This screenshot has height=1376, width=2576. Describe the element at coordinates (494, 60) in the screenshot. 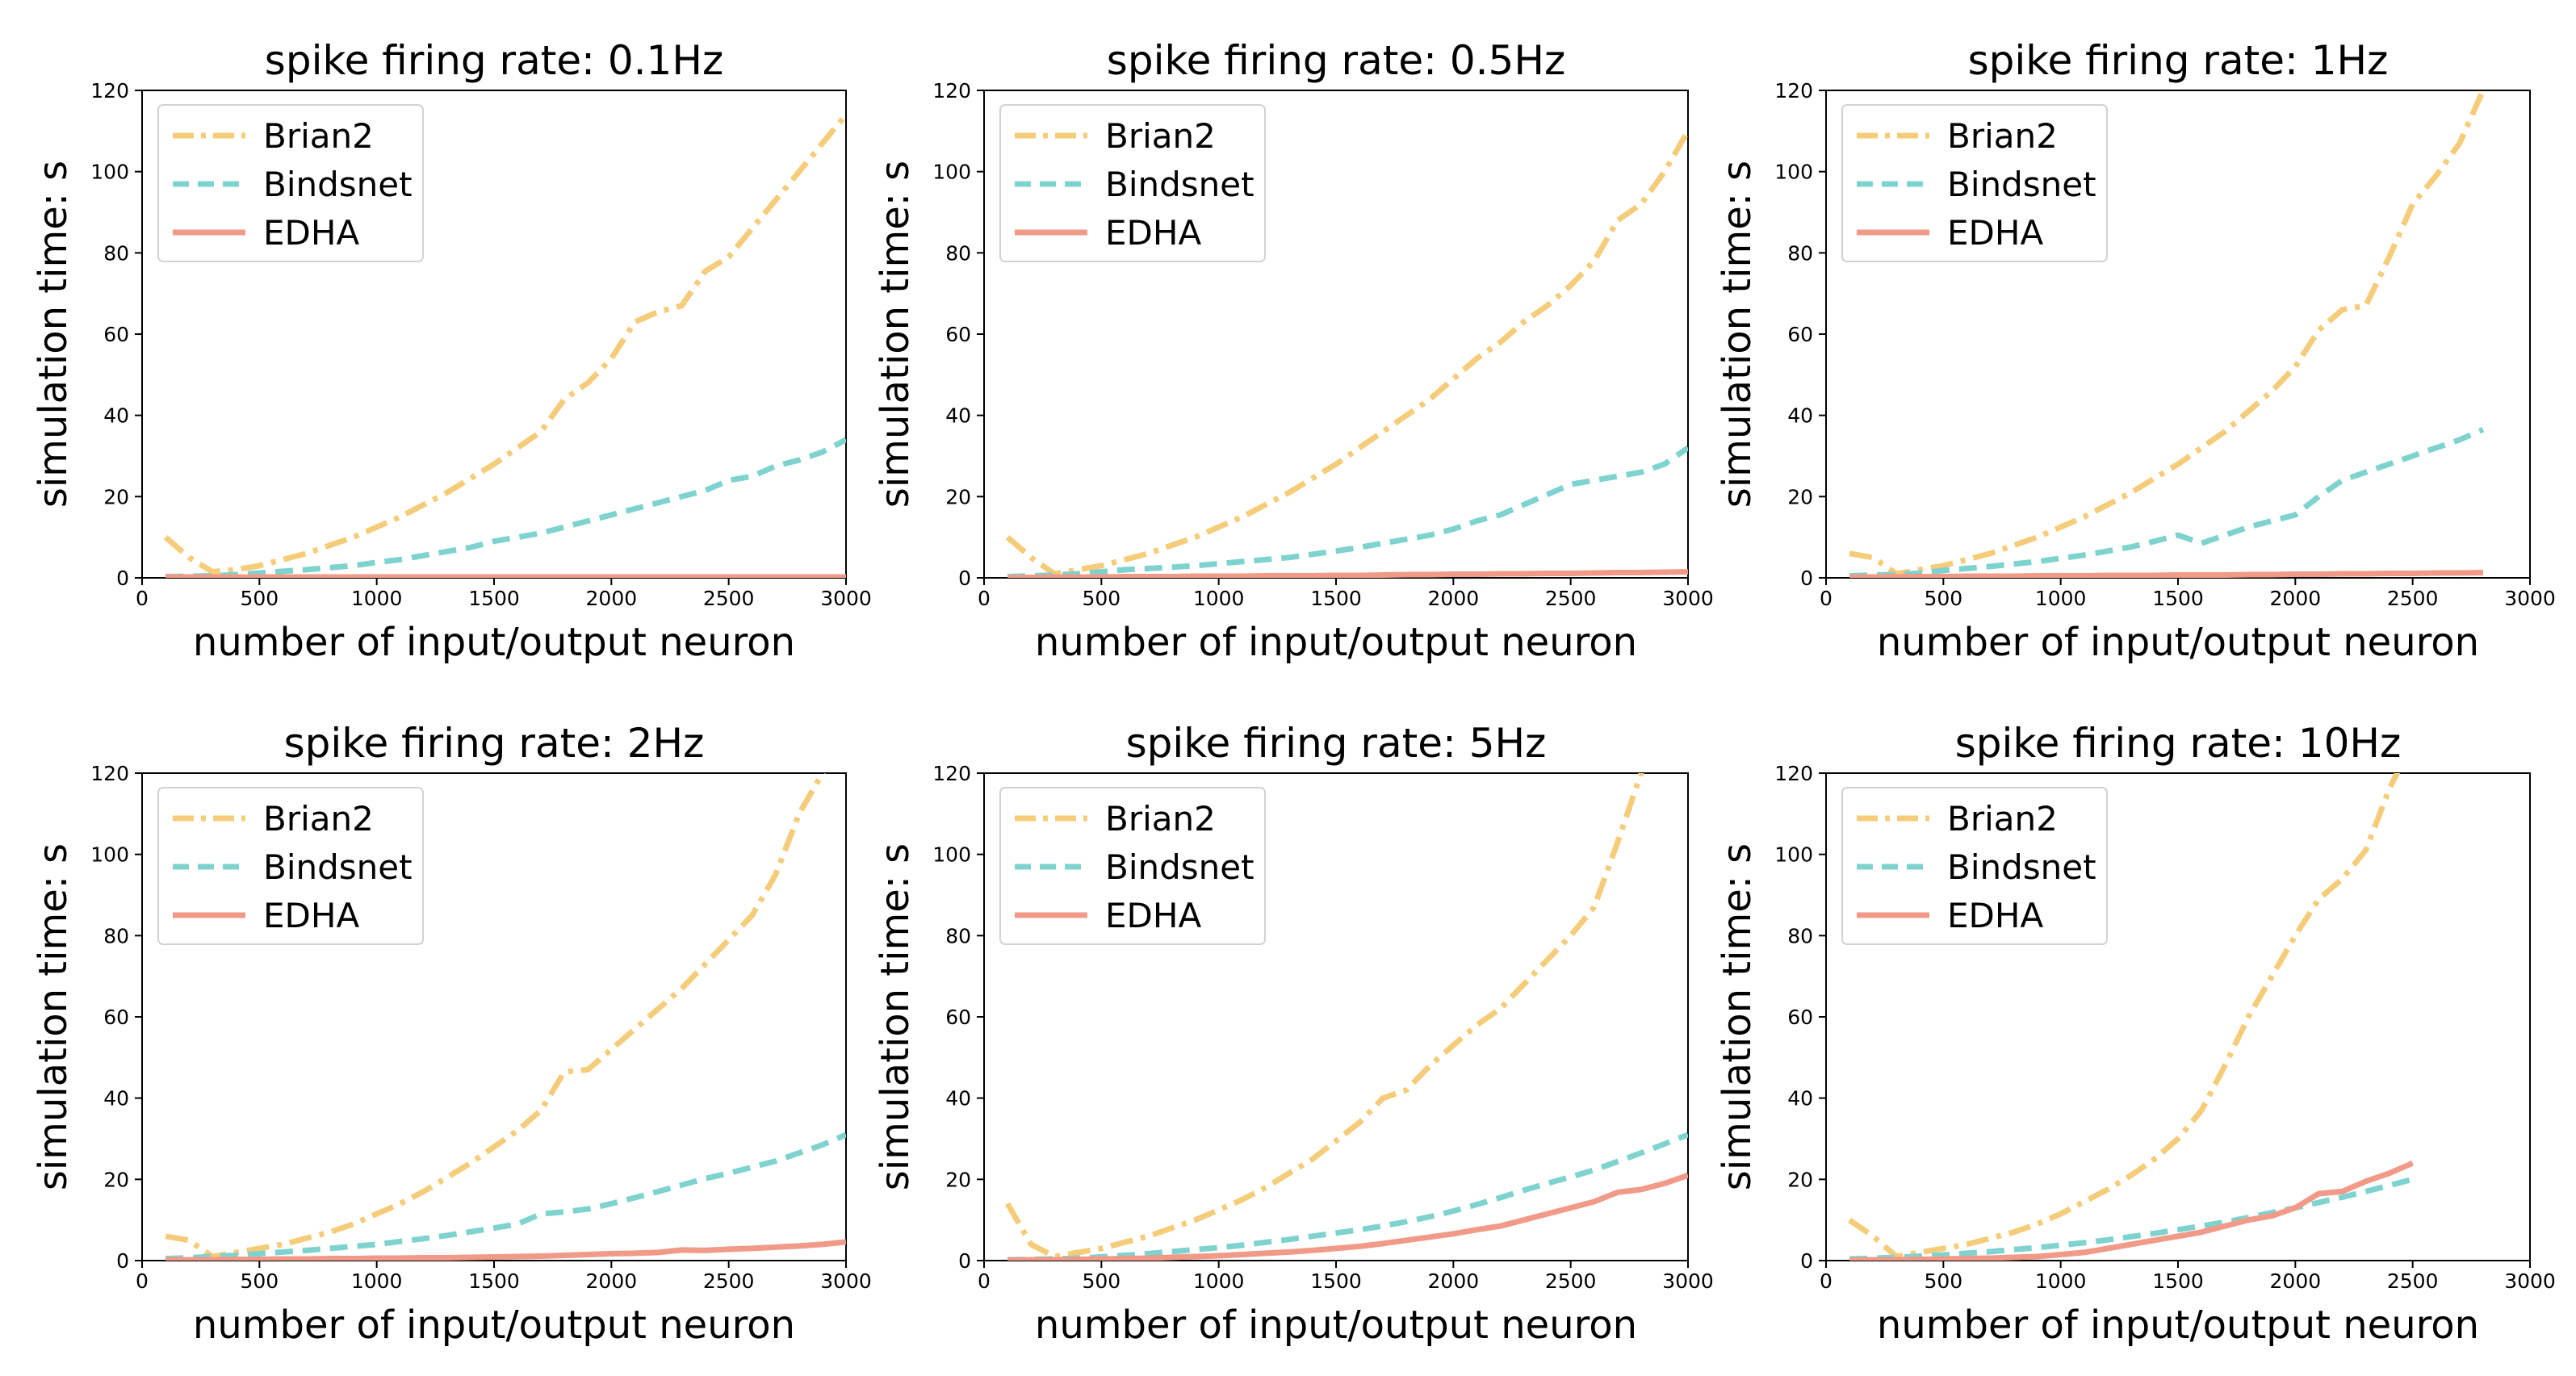

I see `chart-title: spike firing rate: 0.1Hz` at that location.